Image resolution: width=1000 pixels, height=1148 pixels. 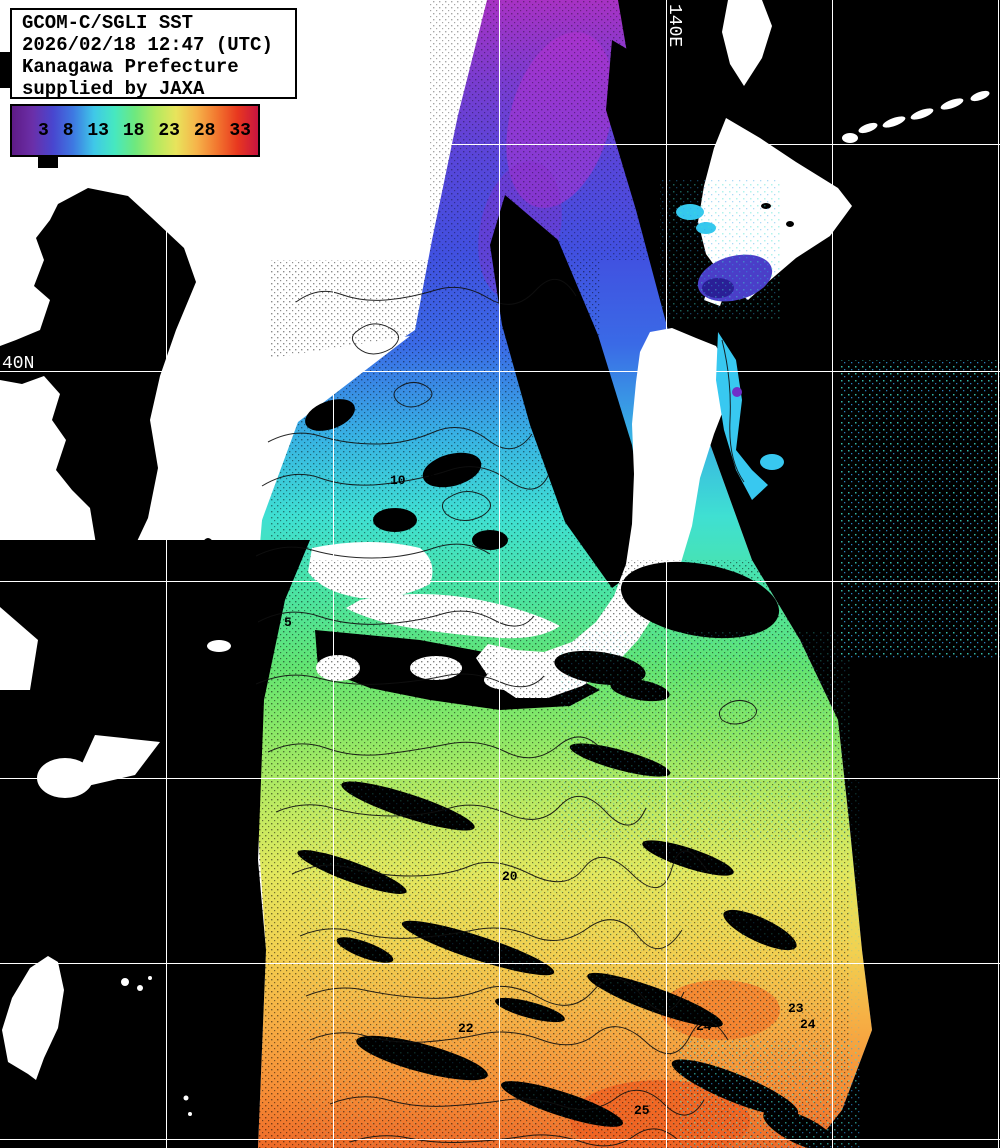 I want to click on contour-label: 6, so click(x=432, y=476).